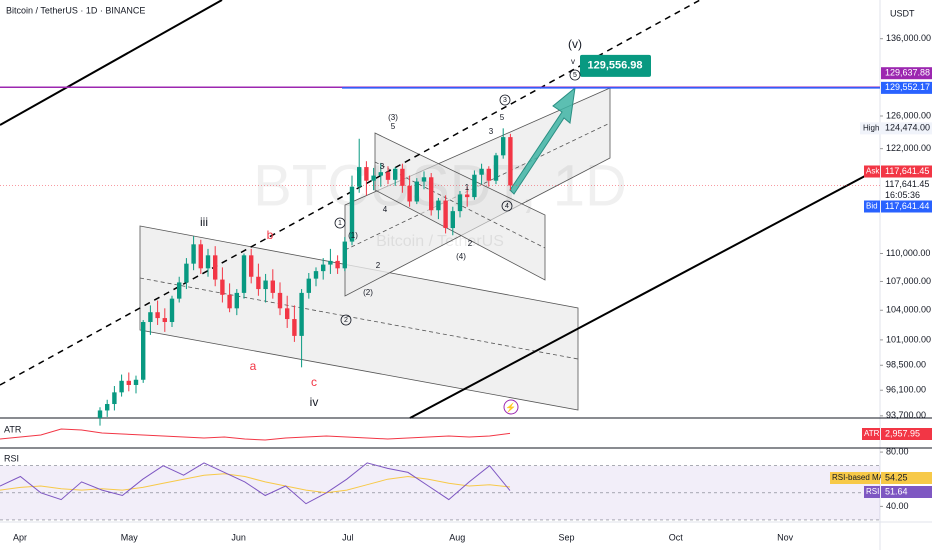 Image resolution: width=932 pixels, height=550 pixels. Describe the element at coordinates (906, 415) in the screenshot. I see `y-tick-label: 93,700.00` at that location.